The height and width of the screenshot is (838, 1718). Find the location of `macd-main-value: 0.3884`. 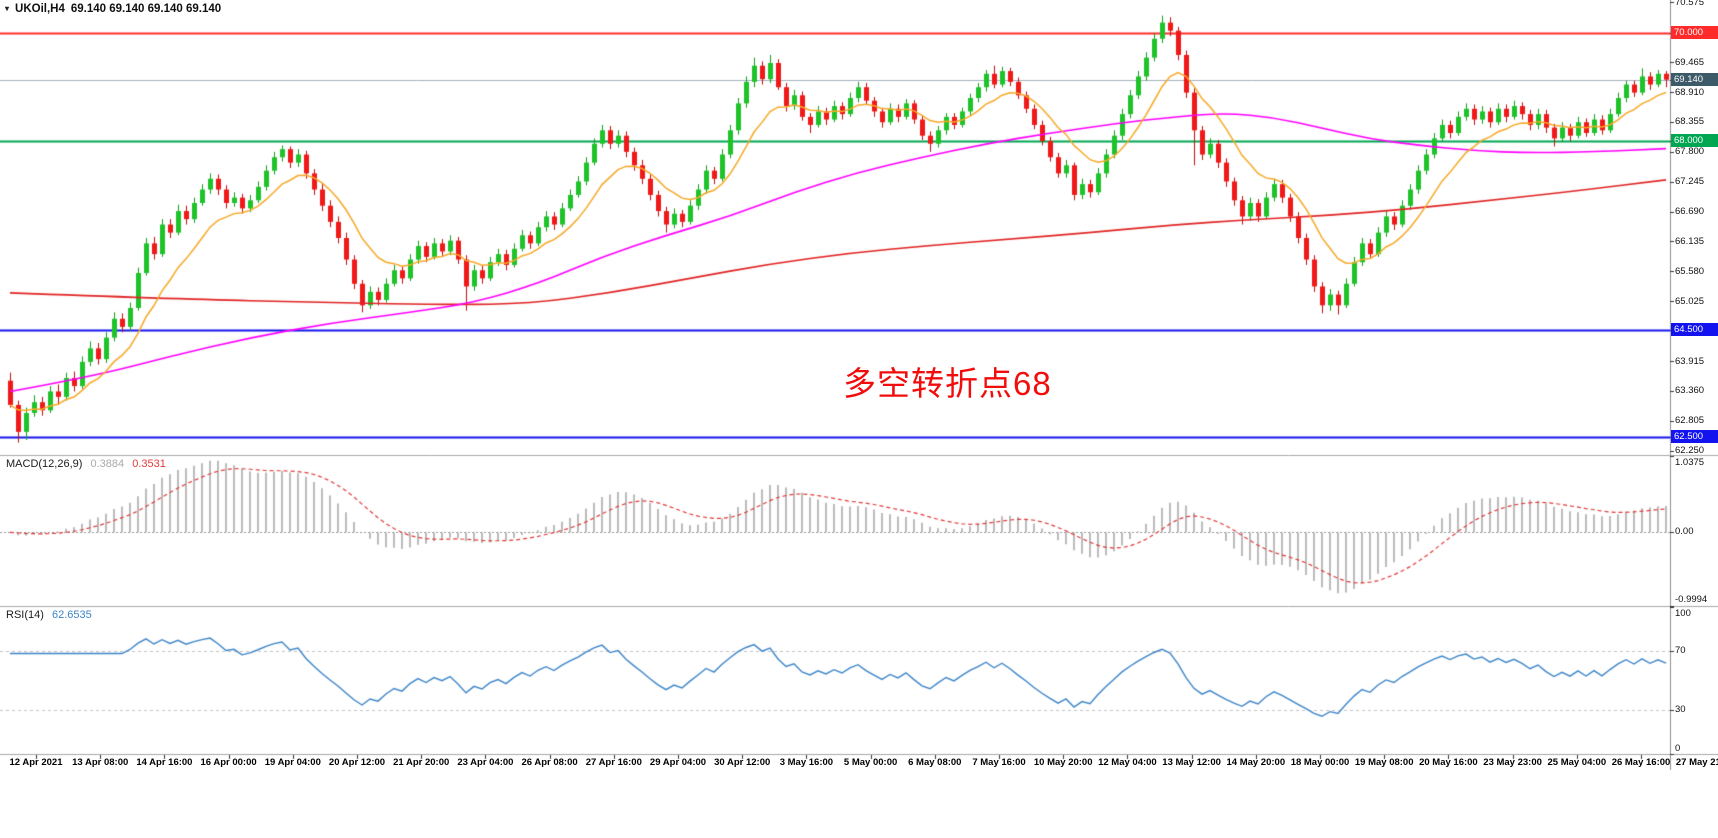

macd-main-value: 0.3884 is located at coordinates (107, 464).